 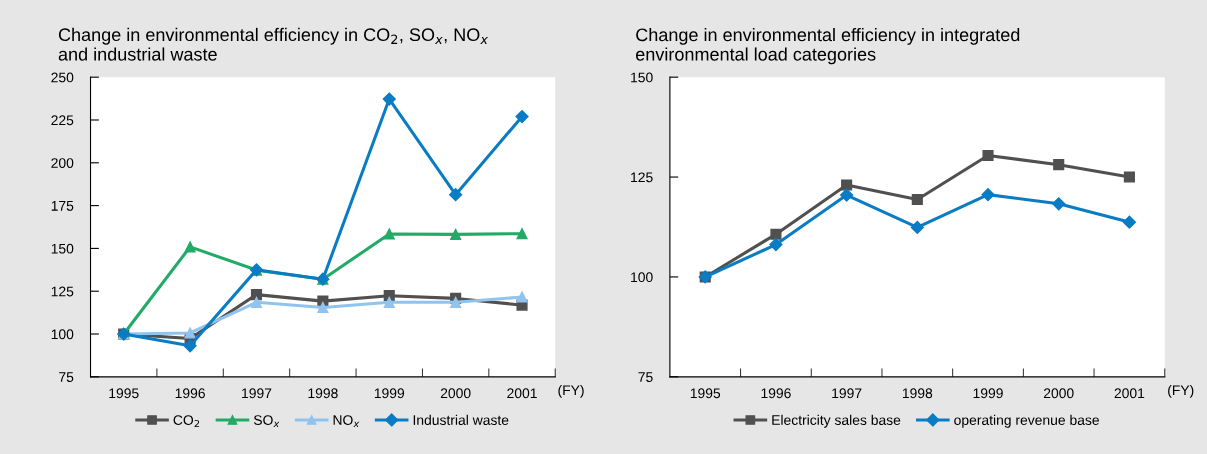 What do you see at coordinates (266, 421) in the screenshot?
I see `legend-label: SO$_{x}$` at bounding box center [266, 421].